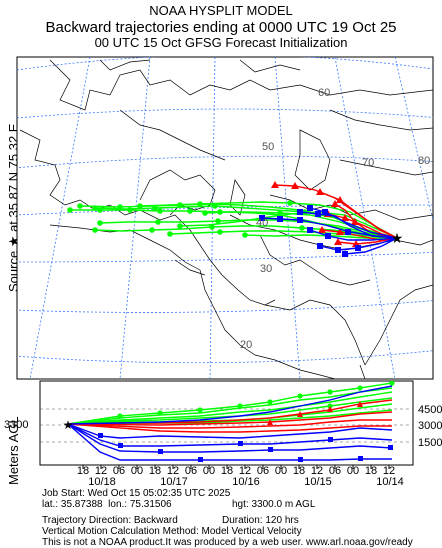 The height and width of the screenshot is (548, 442). What do you see at coordinates (318, 482) in the screenshot?
I see `date-label: 10/15` at bounding box center [318, 482].